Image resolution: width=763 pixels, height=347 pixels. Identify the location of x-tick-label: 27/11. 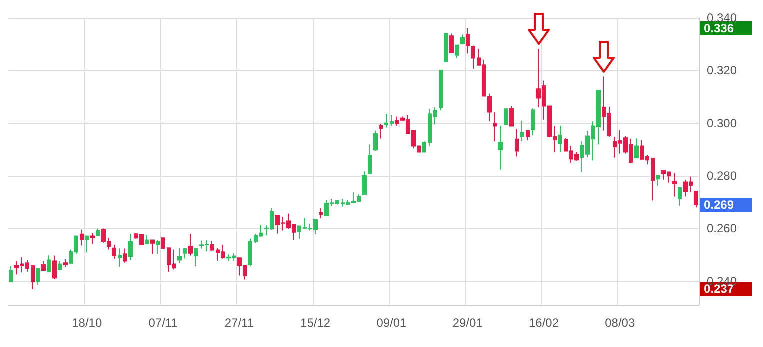
(239, 323).